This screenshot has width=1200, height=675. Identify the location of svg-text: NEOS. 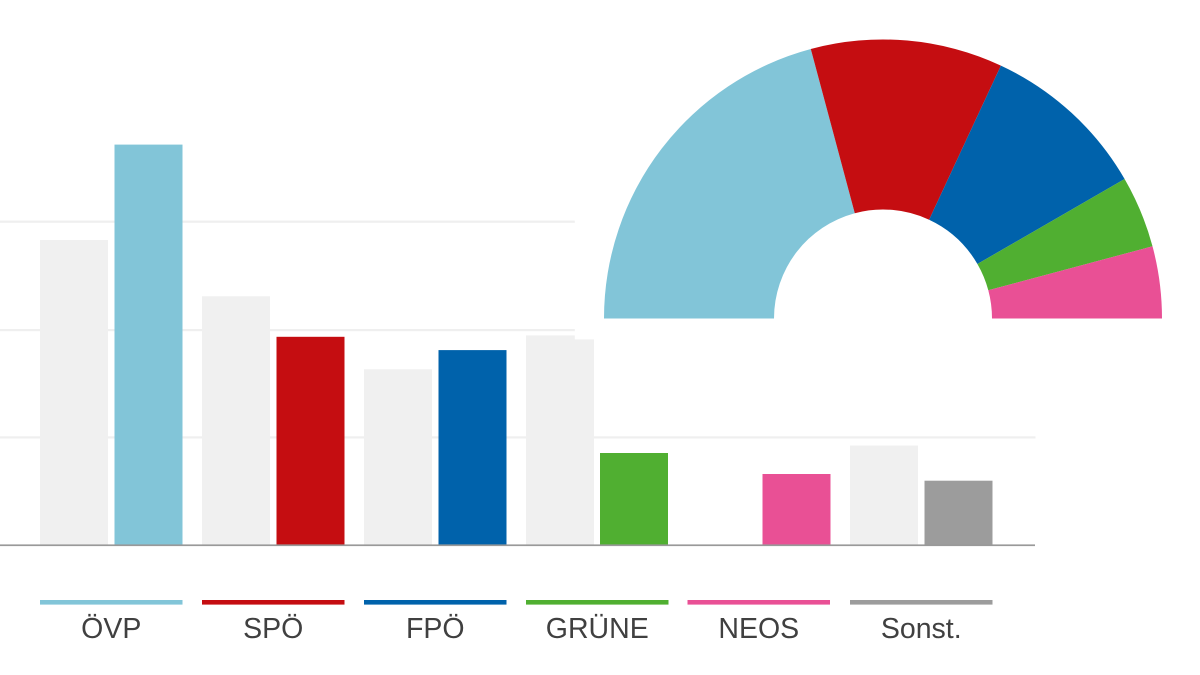
(758, 629).